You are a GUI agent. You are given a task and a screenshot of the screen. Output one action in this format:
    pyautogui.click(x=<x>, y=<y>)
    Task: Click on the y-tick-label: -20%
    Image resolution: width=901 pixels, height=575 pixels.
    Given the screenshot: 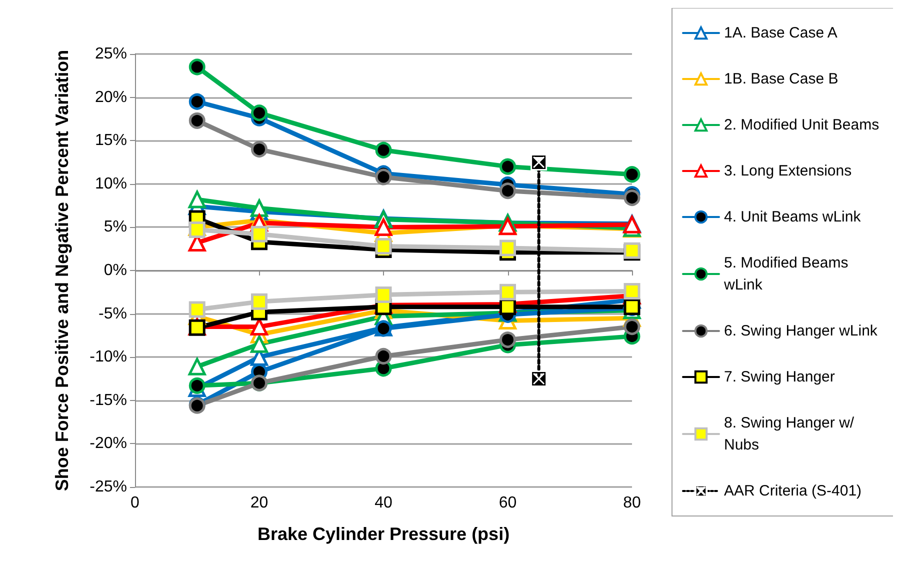 What is the action you would take?
    pyautogui.click(x=108, y=443)
    